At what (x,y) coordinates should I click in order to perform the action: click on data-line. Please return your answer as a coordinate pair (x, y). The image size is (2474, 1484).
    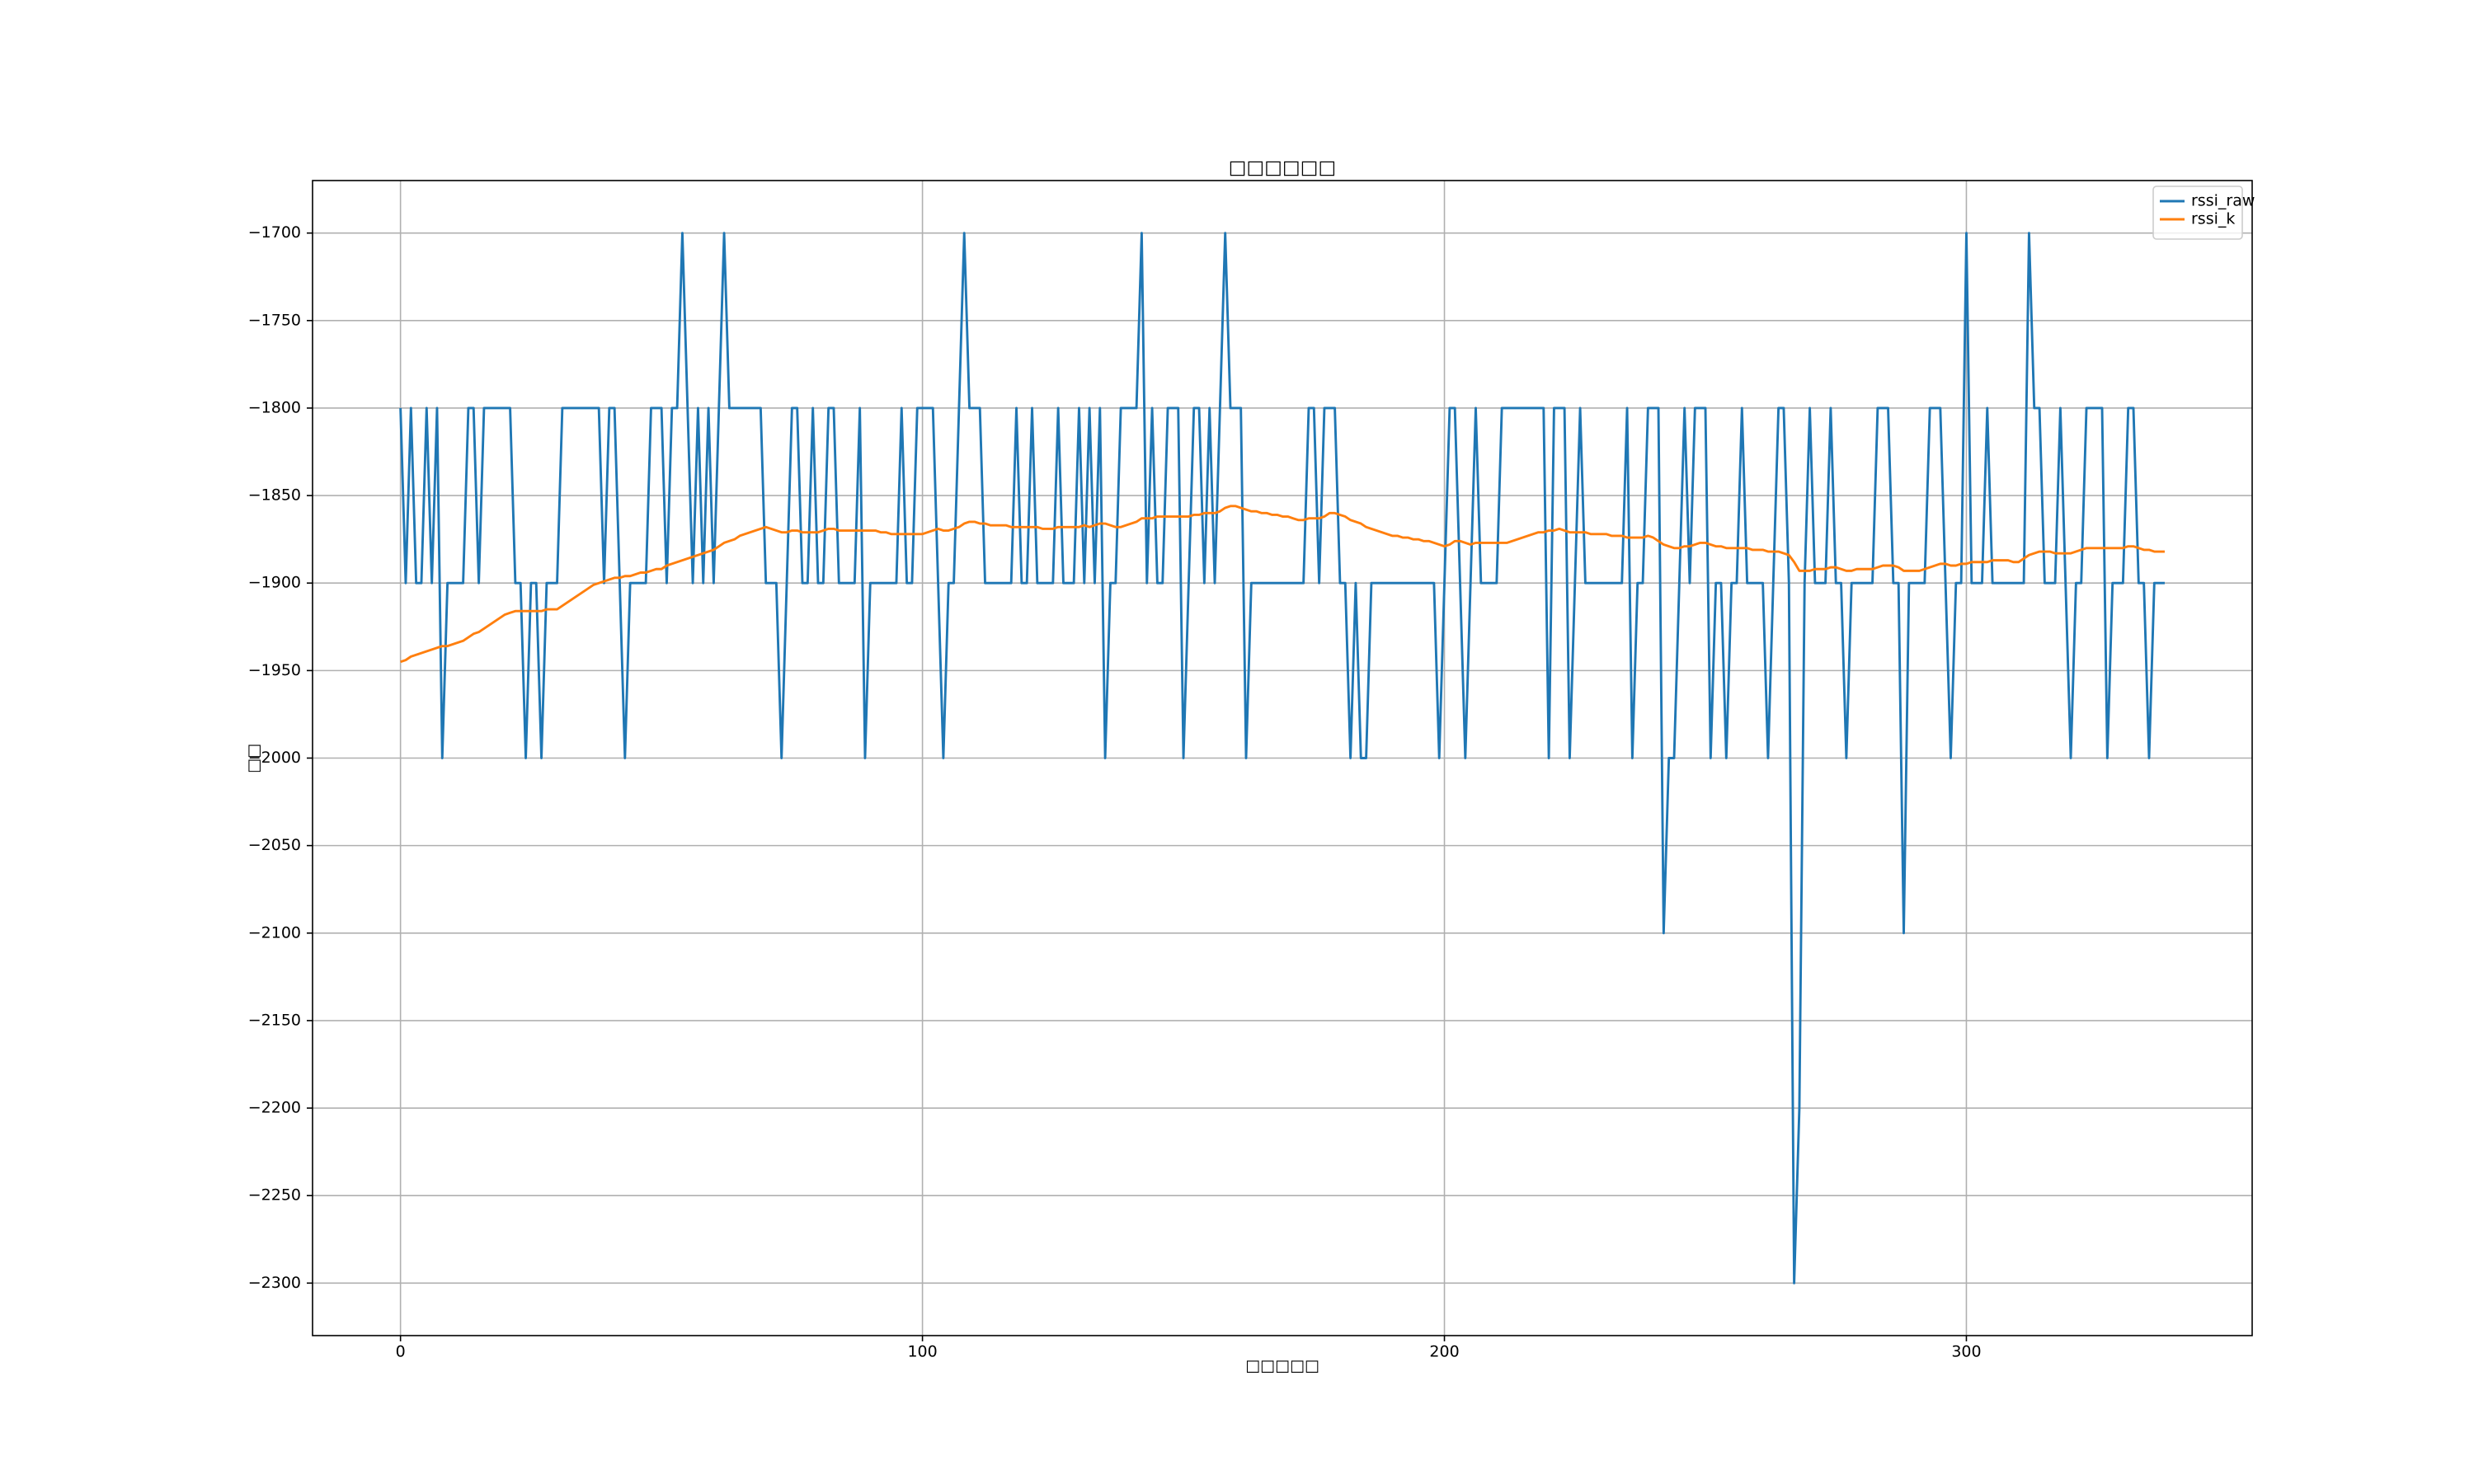
    Looking at the image, I should click on (1282, 584).